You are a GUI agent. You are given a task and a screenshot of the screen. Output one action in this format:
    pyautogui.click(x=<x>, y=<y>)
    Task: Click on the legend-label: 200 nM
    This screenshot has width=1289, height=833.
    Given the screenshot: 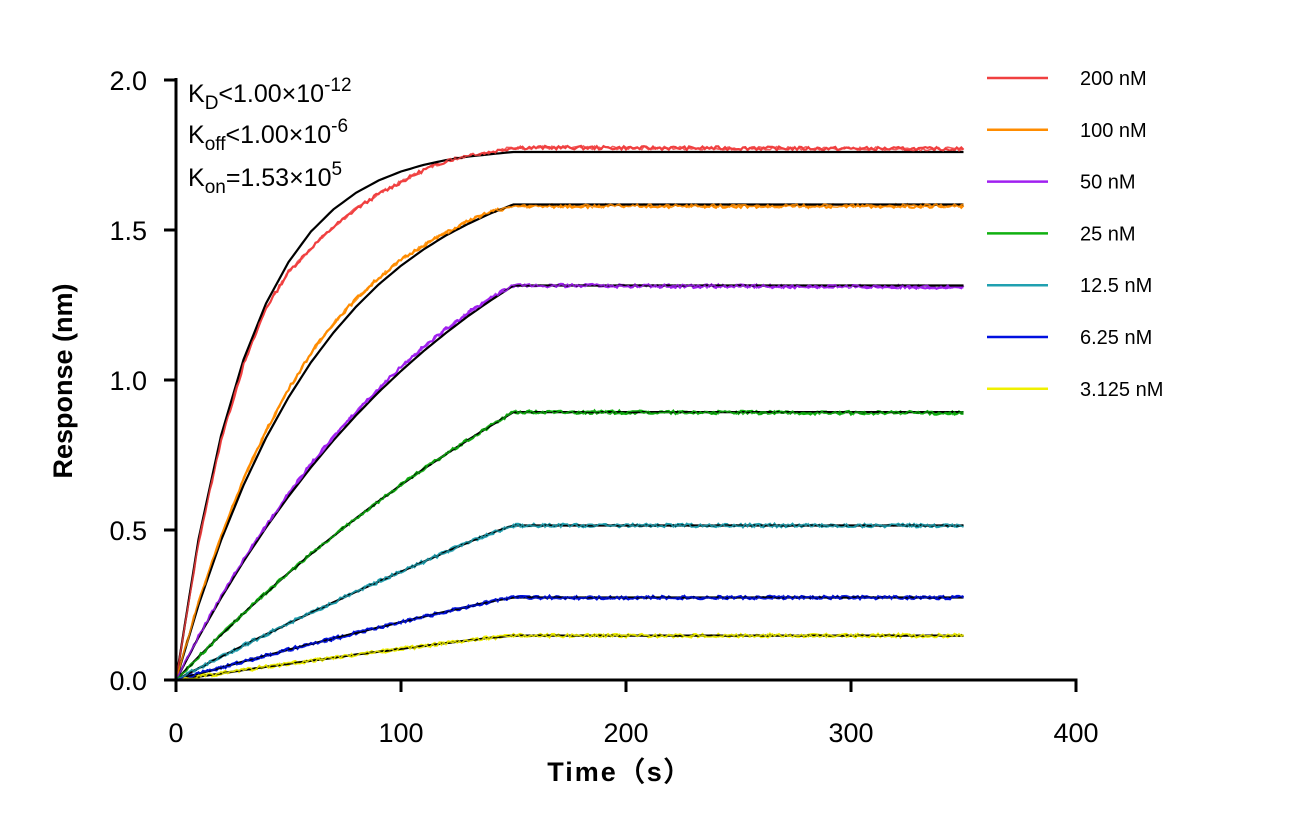 What is the action you would take?
    pyautogui.click(x=1113, y=79)
    